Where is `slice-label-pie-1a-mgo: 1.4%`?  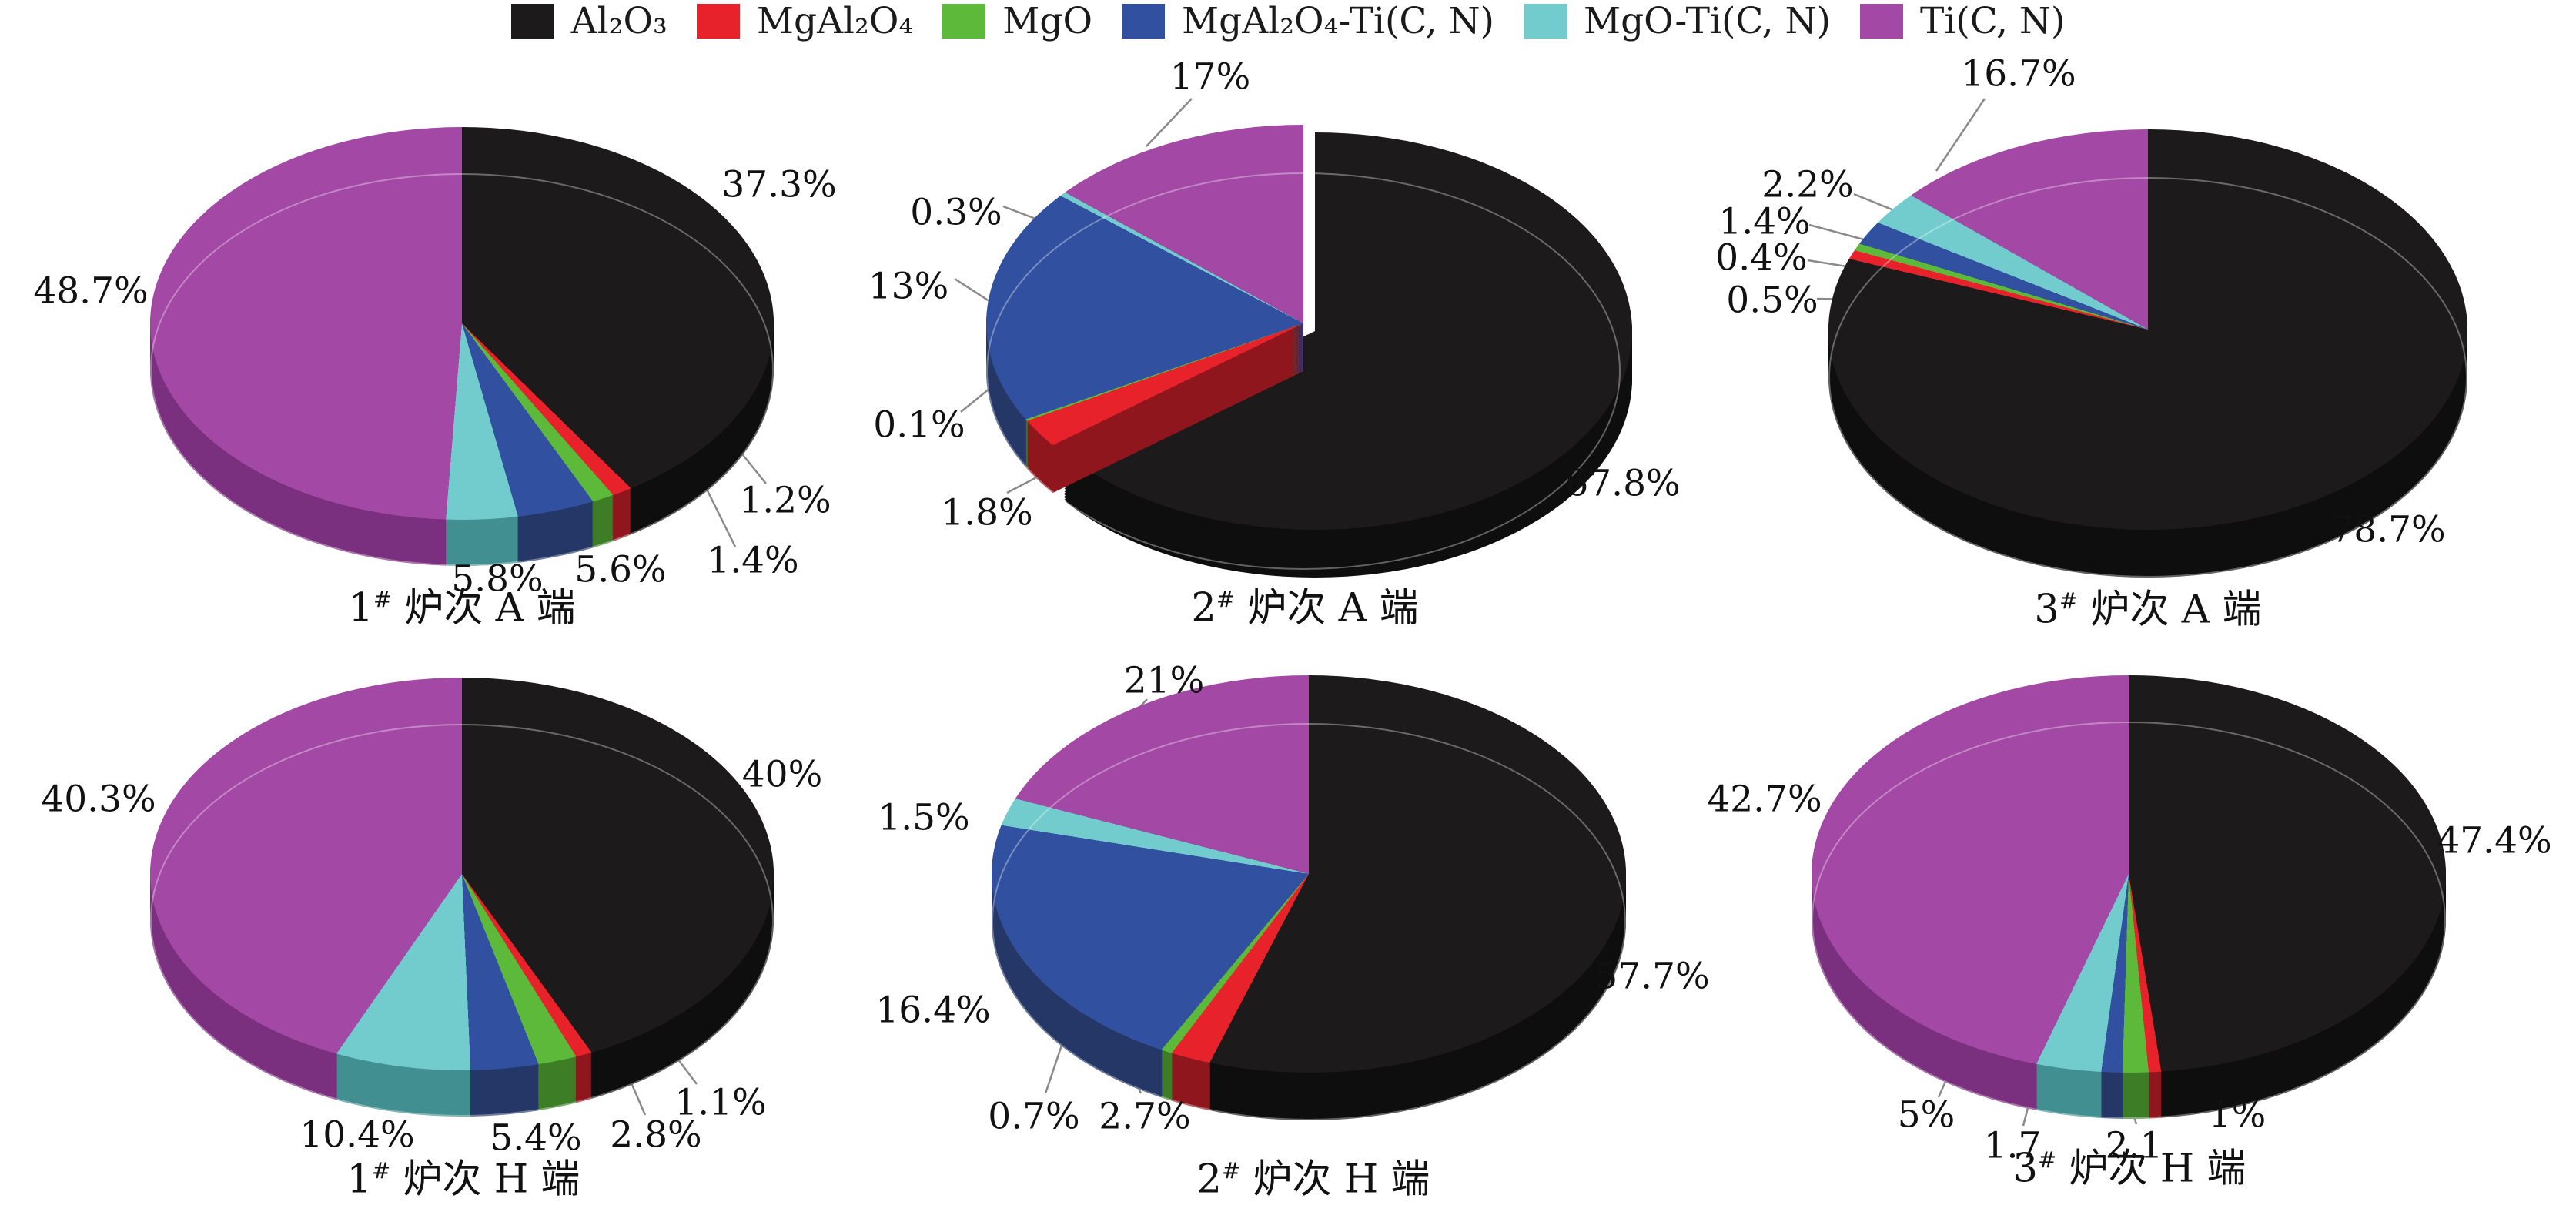 slice-label-pie-1a-mgo: 1.4% is located at coordinates (753, 560).